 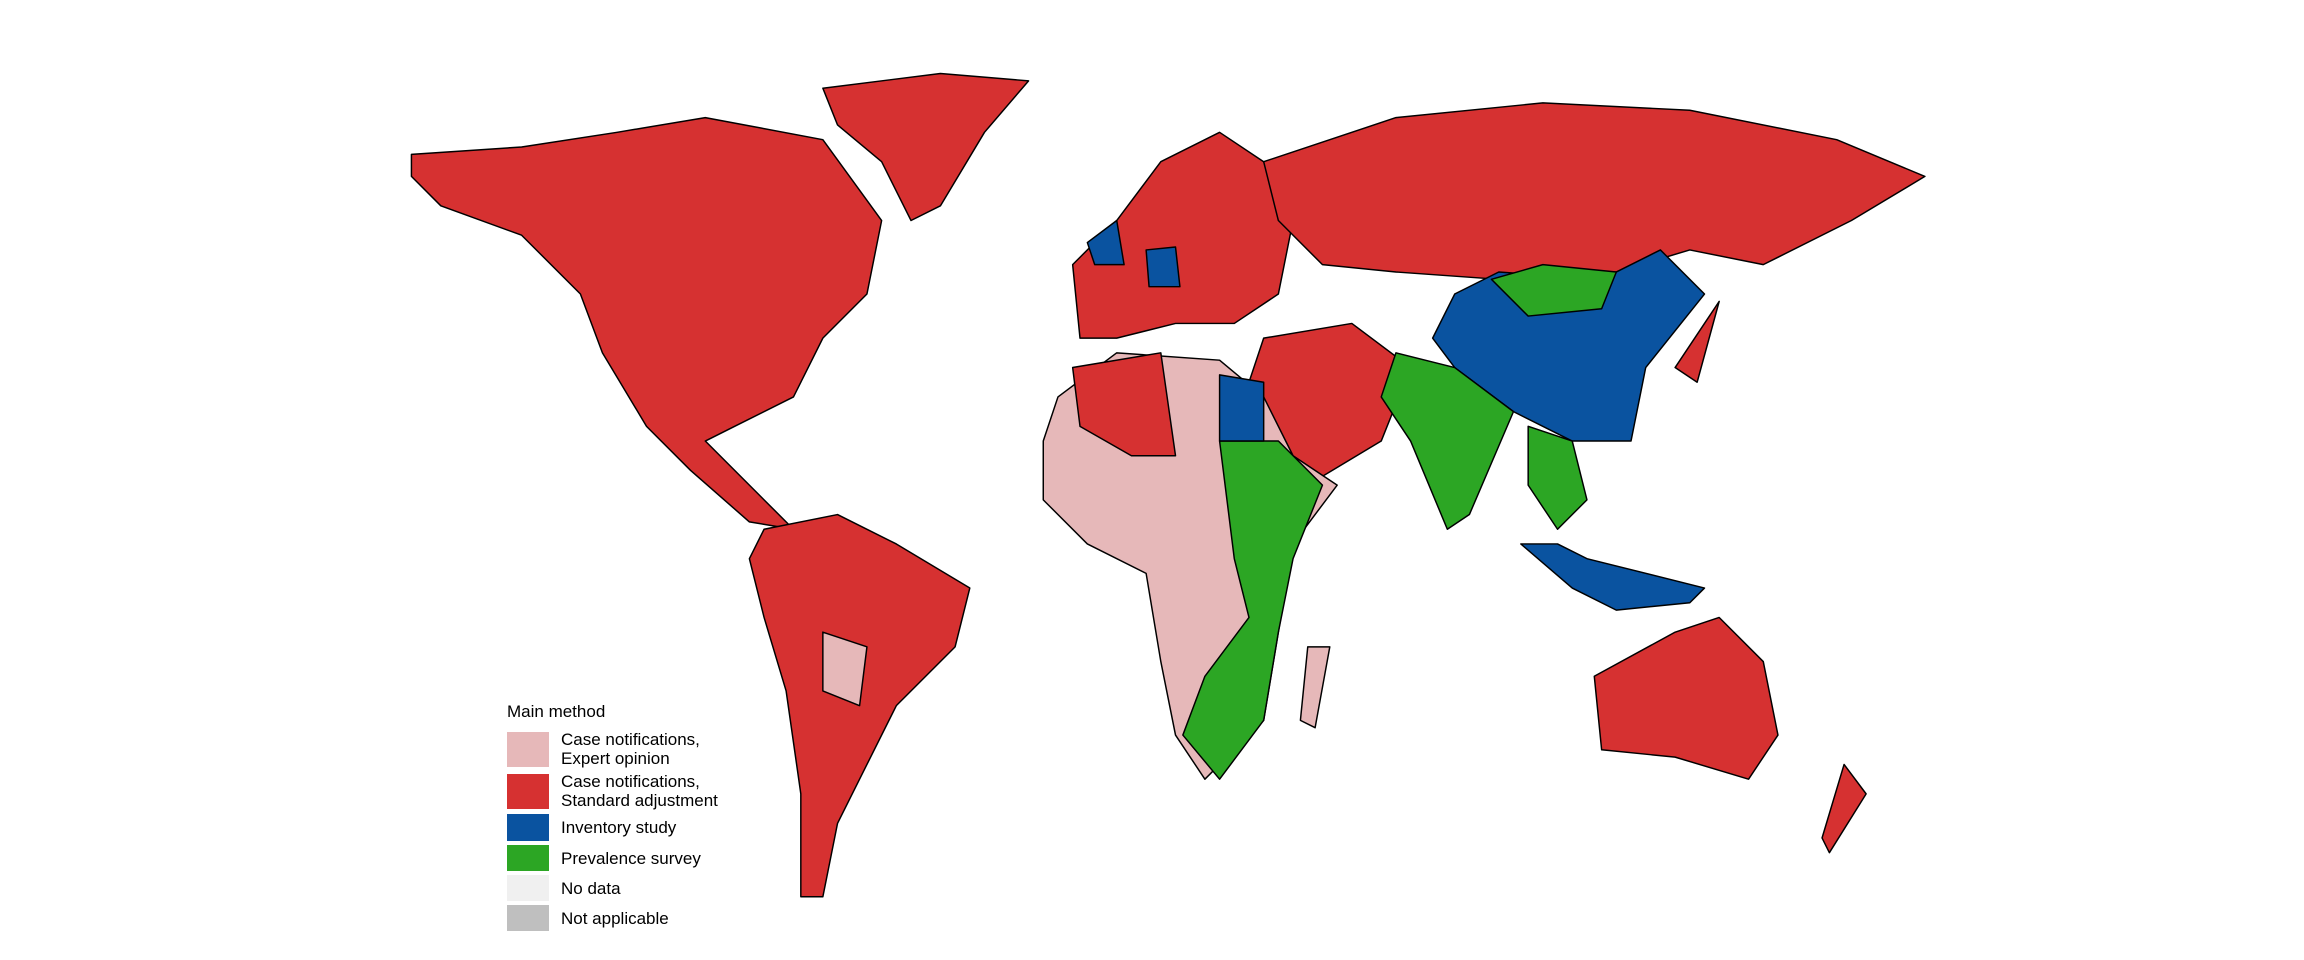 What do you see at coordinates (1105, 242) in the screenshot?
I see `uk` at bounding box center [1105, 242].